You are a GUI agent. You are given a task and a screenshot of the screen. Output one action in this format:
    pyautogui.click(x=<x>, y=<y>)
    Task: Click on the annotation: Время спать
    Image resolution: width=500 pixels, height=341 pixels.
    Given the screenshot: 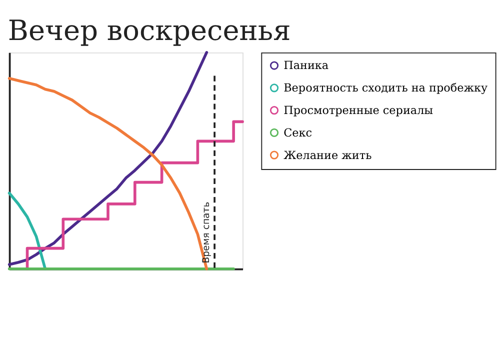 What is the action you would take?
    pyautogui.click(x=206, y=233)
    